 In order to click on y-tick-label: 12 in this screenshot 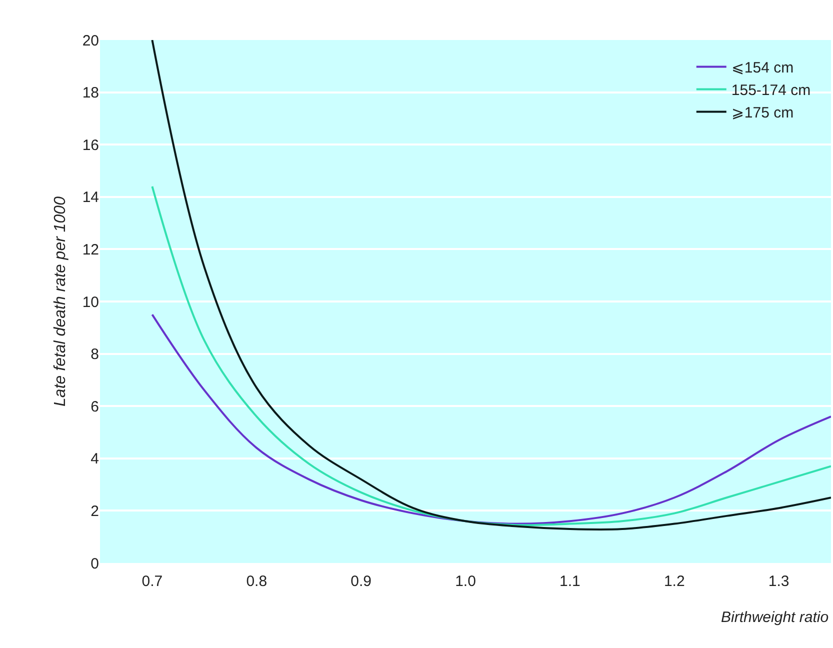, I will do `click(90, 249)`.